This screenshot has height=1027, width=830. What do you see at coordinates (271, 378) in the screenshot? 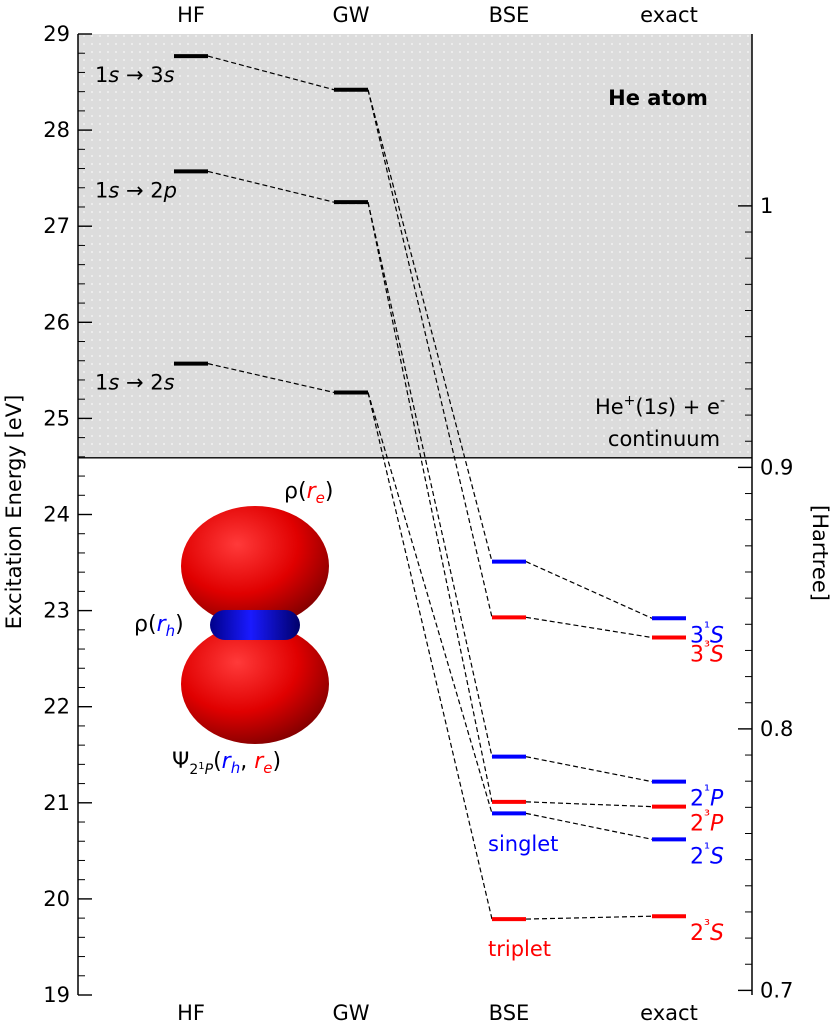
I see `connector-hf-2s-gw-2s` at bounding box center [271, 378].